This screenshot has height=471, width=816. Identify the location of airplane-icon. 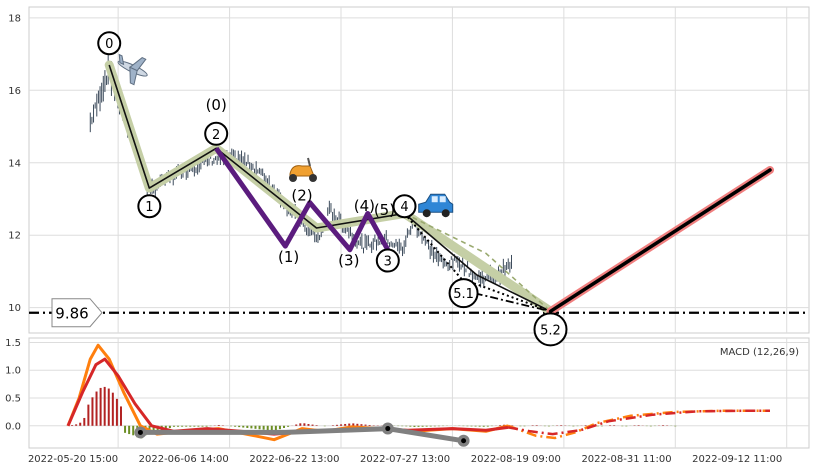
(132, 69).